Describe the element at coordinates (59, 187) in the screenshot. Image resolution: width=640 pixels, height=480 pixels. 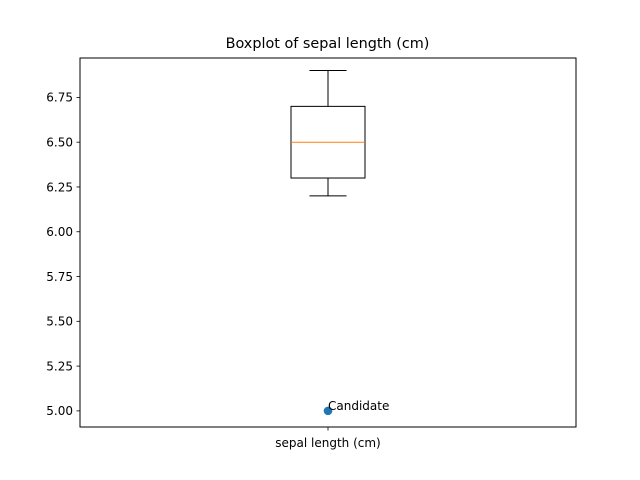
I see `y-tick-label: 6.25` at that location.